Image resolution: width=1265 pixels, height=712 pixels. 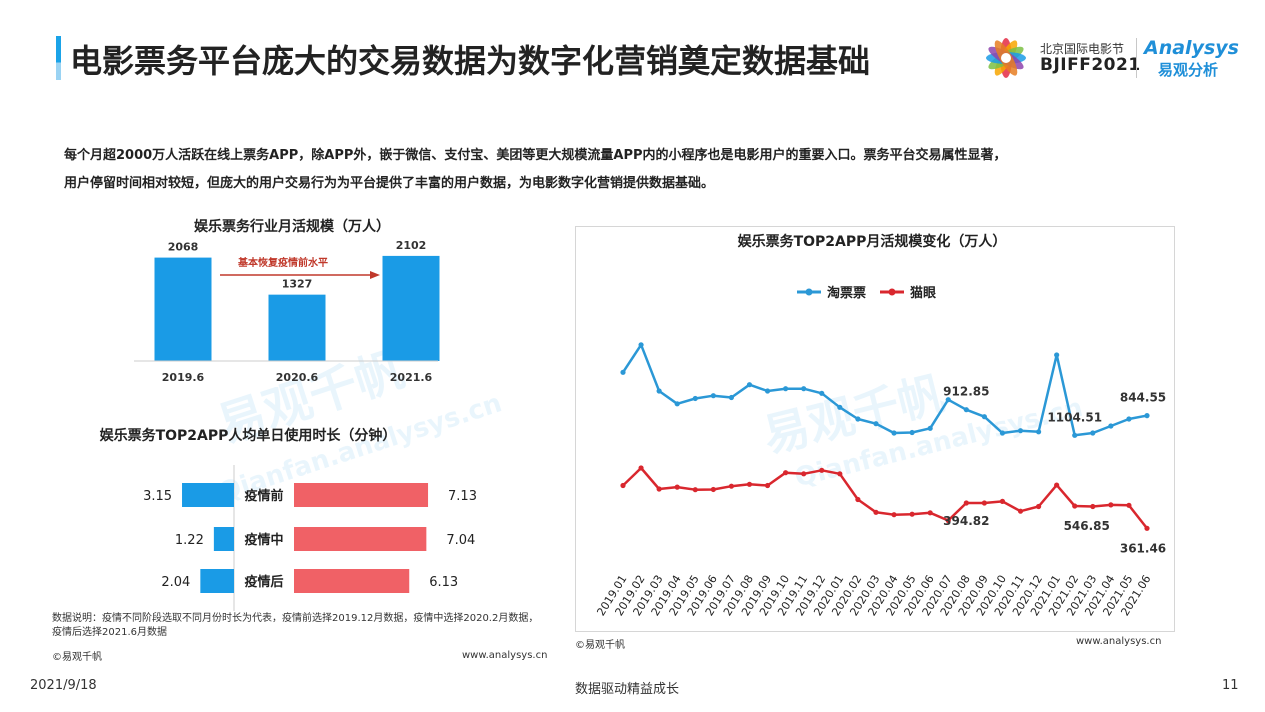 What do you see at coordinates (297, 377) in the screenshot?
I see `chart1-category-label: 2020.6` at bounding box center [297, 377].